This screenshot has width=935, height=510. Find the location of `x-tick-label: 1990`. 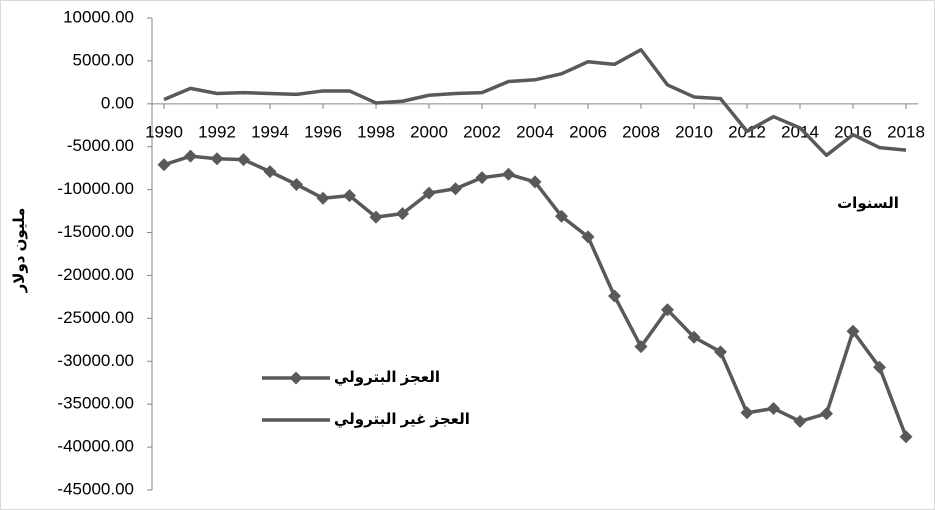

x-tick-label: 1990 is located at coordinates (164, 131).